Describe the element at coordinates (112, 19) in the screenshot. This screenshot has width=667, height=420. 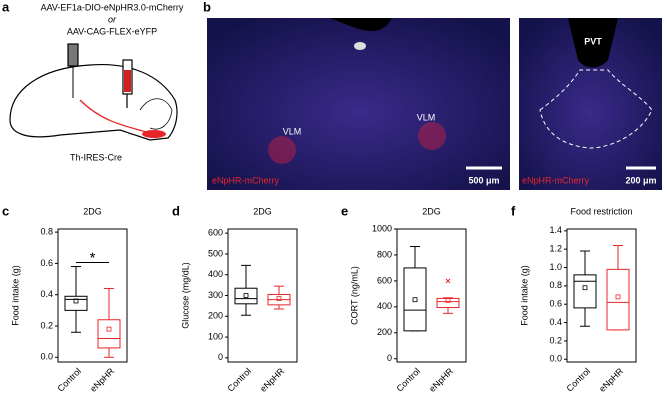
I see `construct-or: or` at that location.